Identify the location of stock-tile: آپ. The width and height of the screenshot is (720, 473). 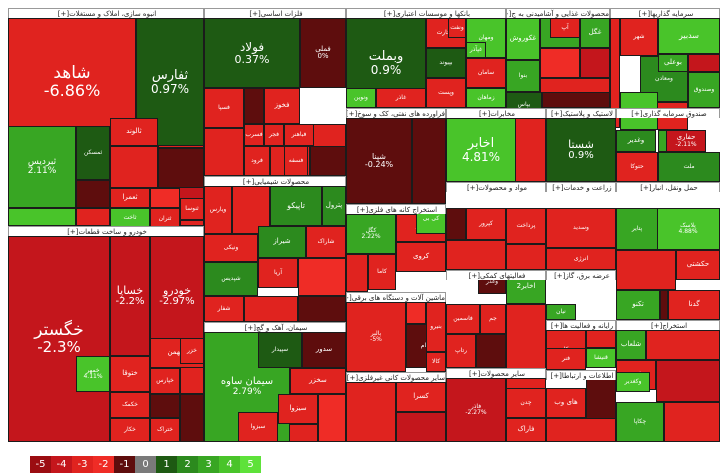
(565, 28).